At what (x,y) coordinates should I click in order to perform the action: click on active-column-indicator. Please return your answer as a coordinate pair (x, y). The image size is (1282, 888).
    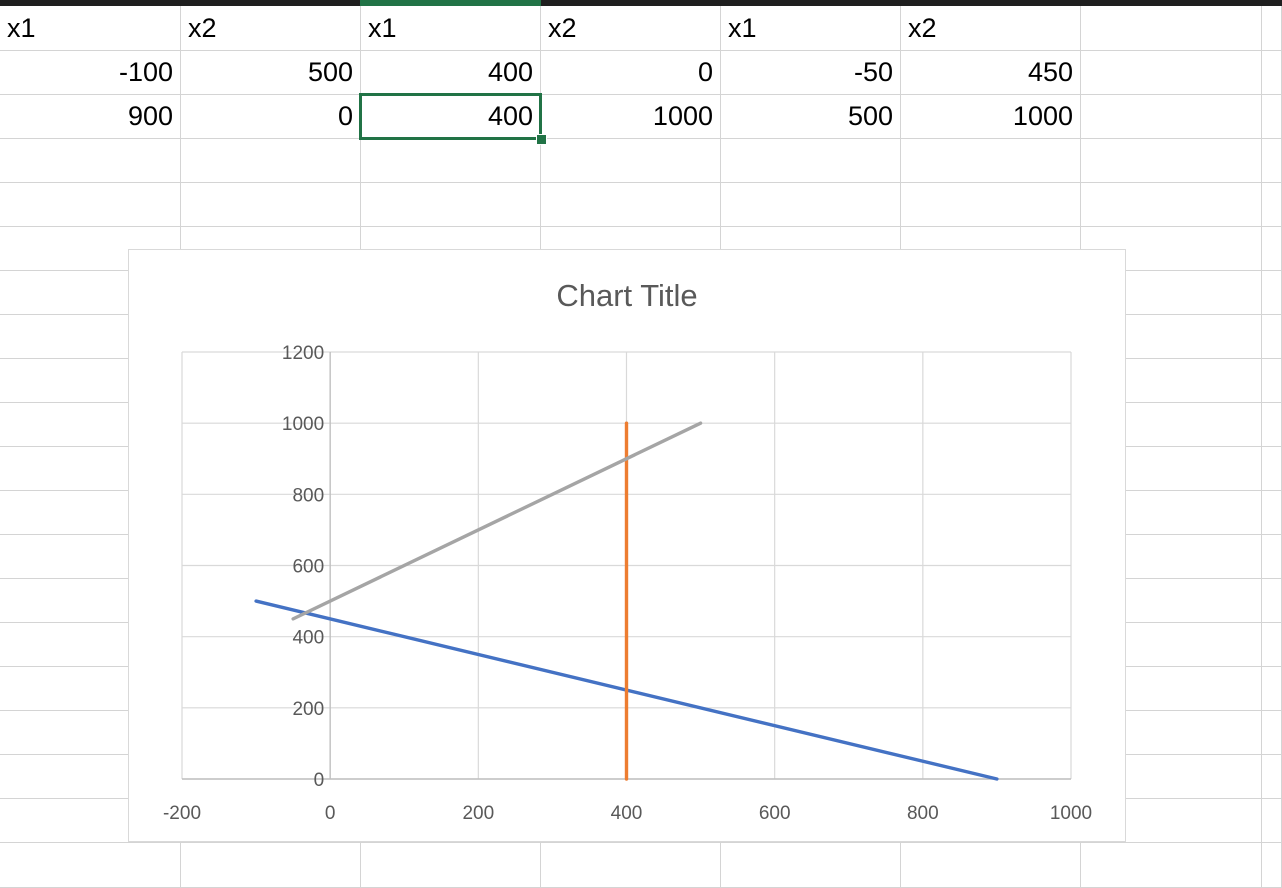
    Looking at the image, I should click on (450, 3).